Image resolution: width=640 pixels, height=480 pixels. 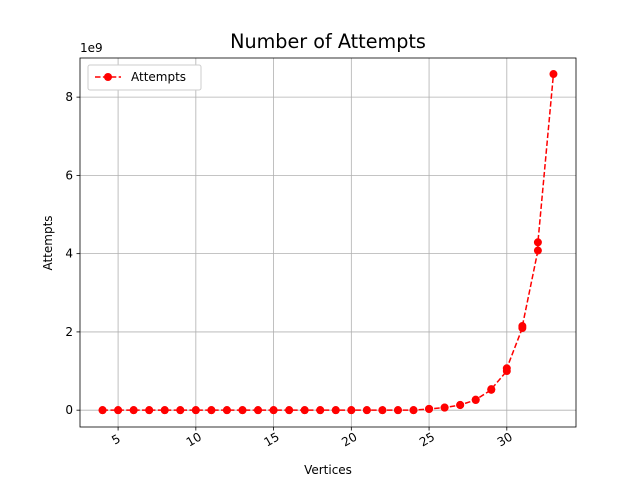 What do you see at coordinates (69, 332) in the screenshot?
I see `y-tick-label: 2` at bounding box center [69, 332].